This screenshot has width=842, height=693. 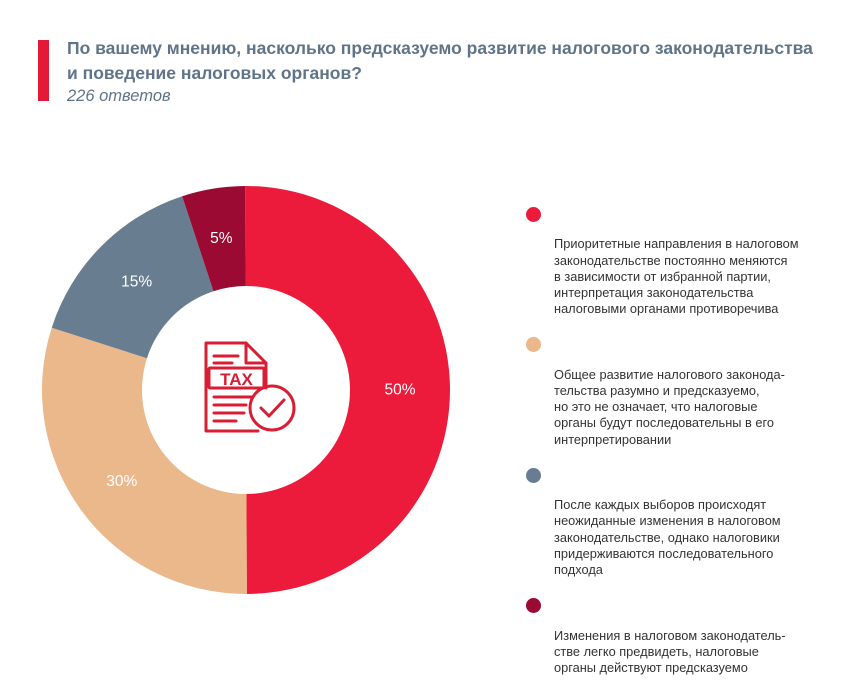 What do you see at coordinates (121, 481) in the screenshot?
I see `slice-value-label: 30%` at bounding box center [121, 481].